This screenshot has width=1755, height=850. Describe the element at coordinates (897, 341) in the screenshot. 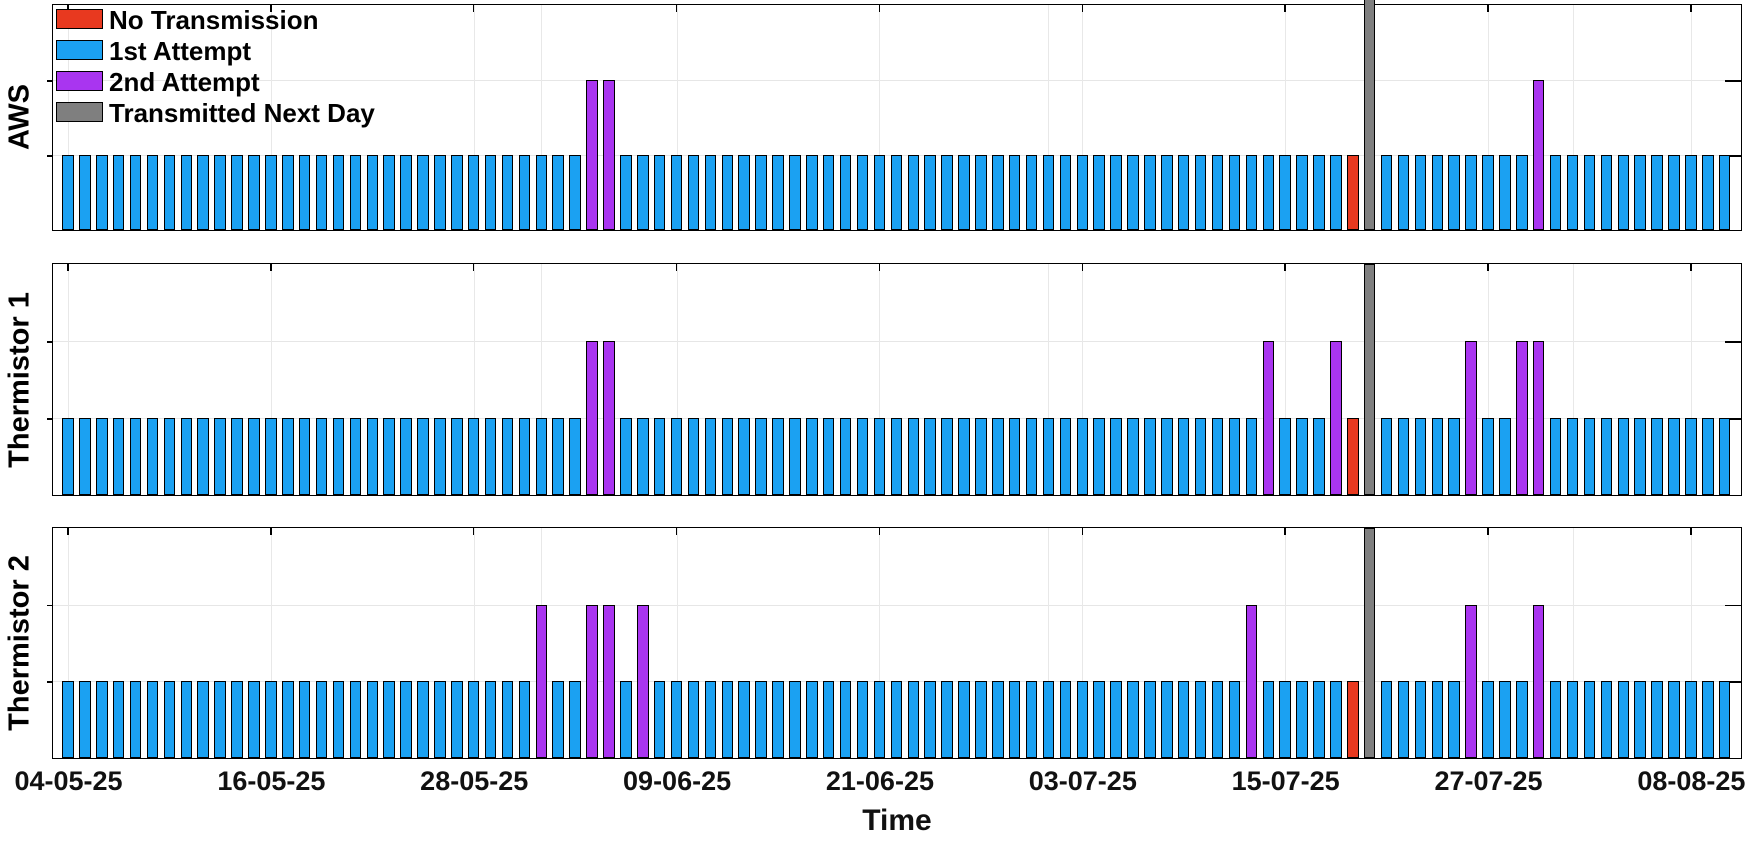

I see `gridline-horizontal` at that location.